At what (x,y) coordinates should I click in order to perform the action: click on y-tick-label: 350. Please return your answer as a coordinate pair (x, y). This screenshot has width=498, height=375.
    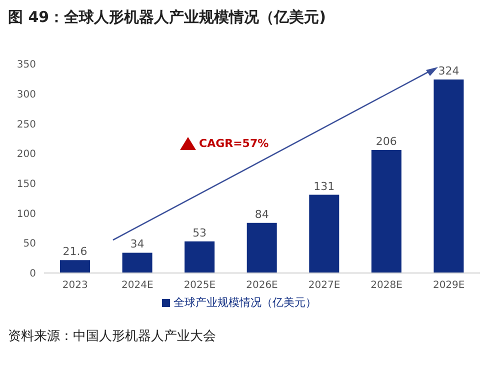
    Looking at the image, I should click on (26, 65).